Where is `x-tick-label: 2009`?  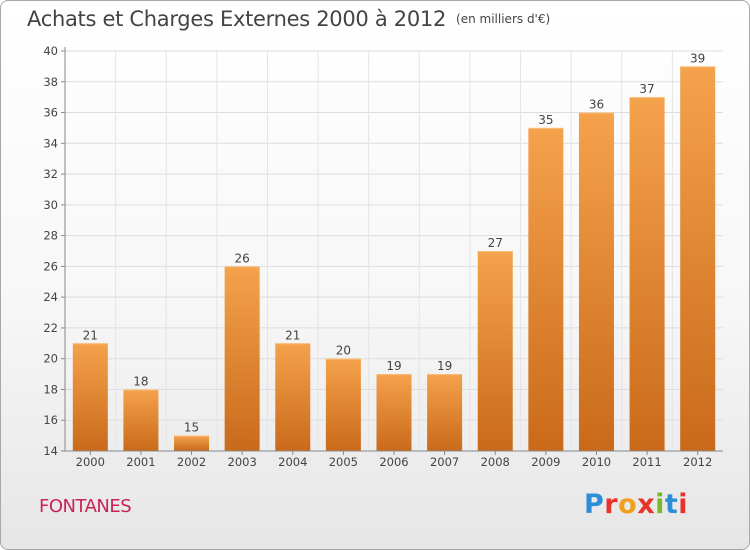
x-tick-label: 2009 is located at coordinates (545, 462).